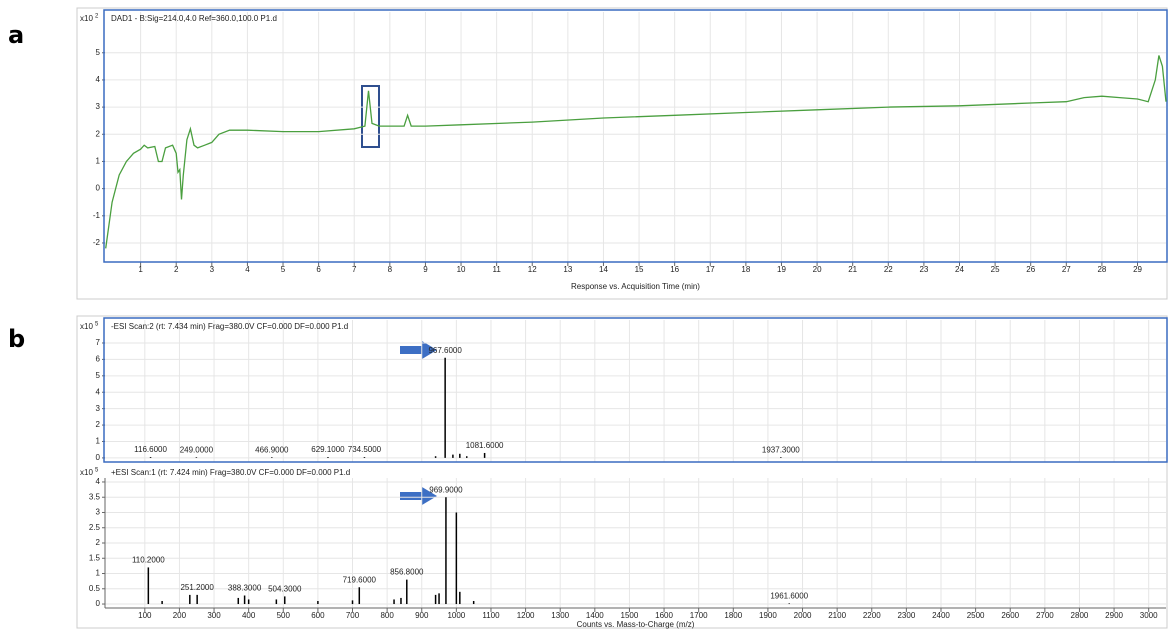 The height and width of the screenshot is (629, 1168). Describe the element at coordinates (180, 615) in the screenshot. I see `x-tick-label: 200` at that location.